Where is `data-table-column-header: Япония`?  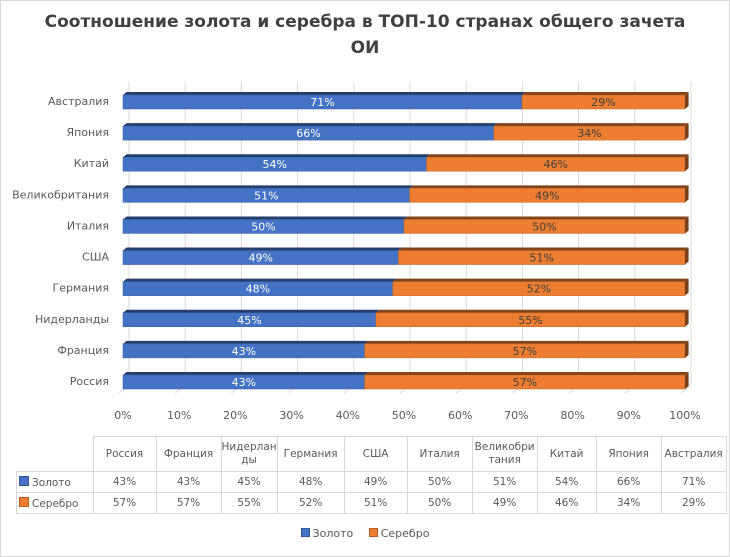 data-table-column-header: Япония is located at coordinates (628, 454).